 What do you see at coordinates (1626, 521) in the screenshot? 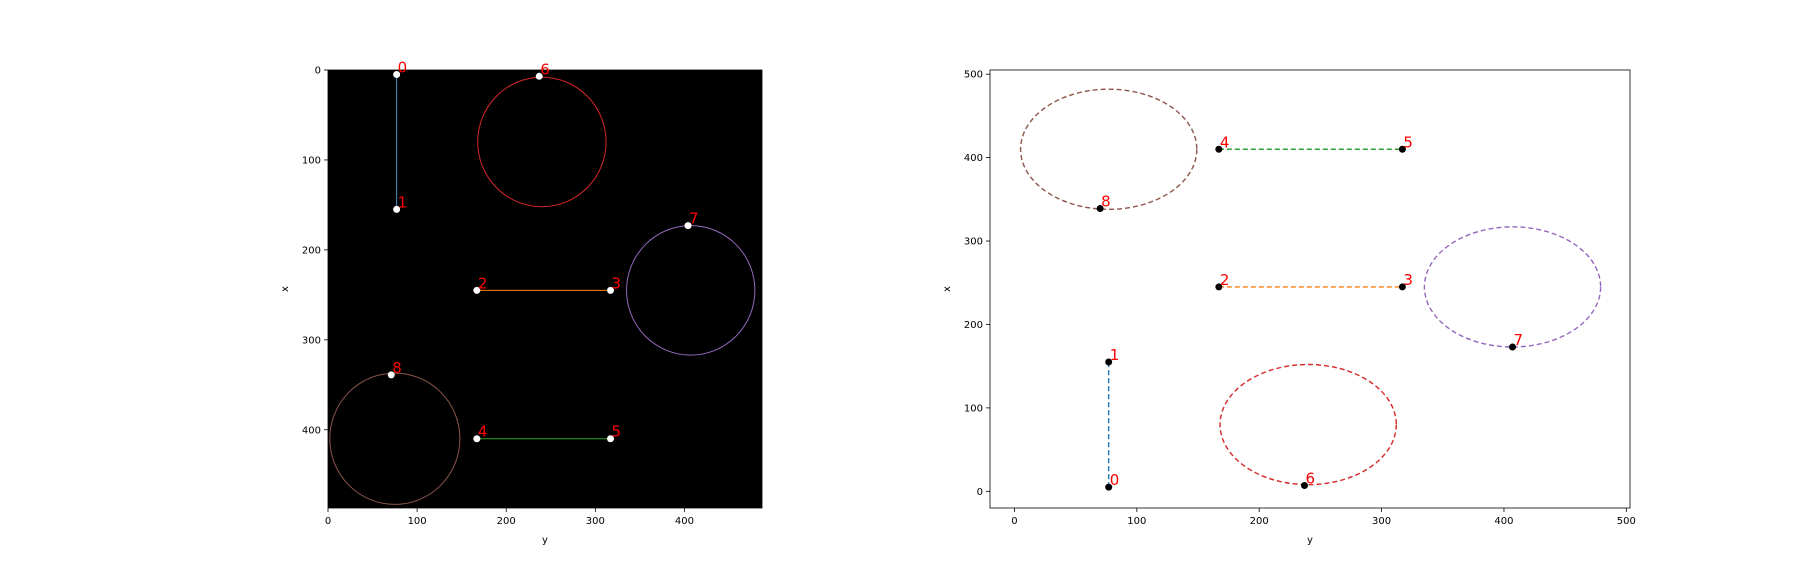
I see `x-tick-label: 500` at bounding box center [1626, 521].